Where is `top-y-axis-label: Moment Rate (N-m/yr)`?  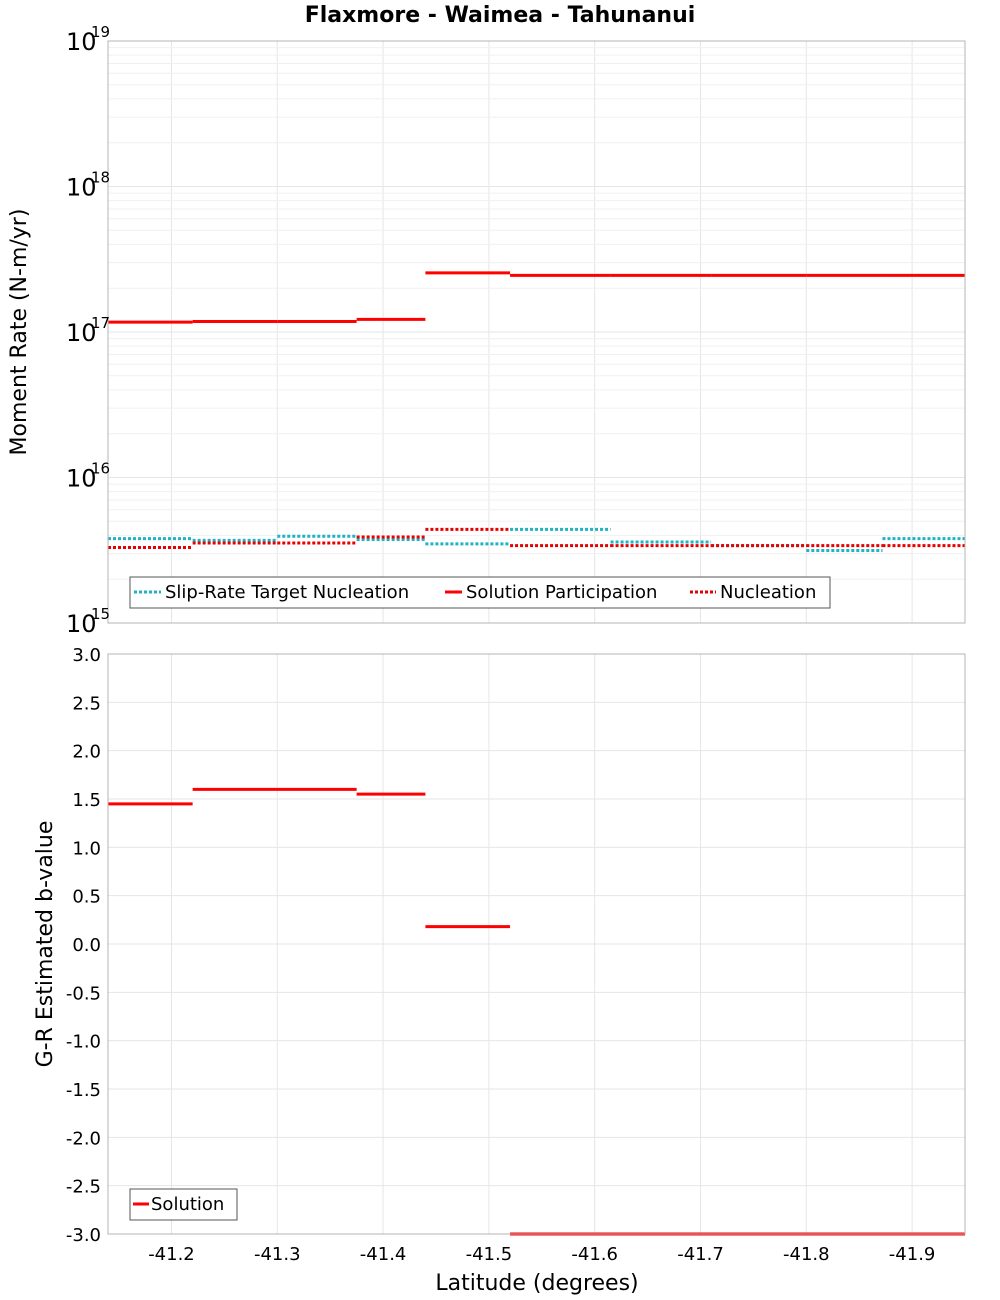 top-y-axis-label: Moment Rate (N-m/yr) is located at coordinates (19, 332).